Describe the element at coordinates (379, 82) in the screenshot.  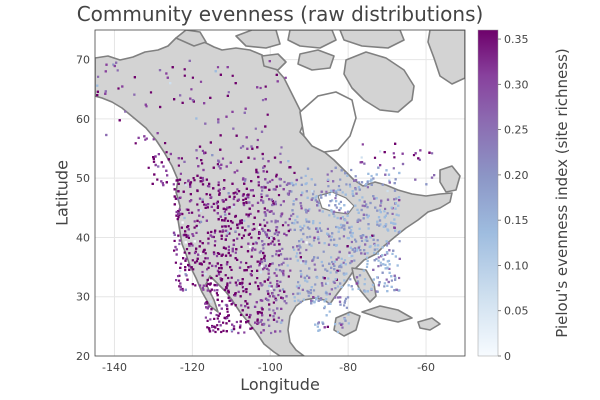
I see `baffin-island-land` at that location.